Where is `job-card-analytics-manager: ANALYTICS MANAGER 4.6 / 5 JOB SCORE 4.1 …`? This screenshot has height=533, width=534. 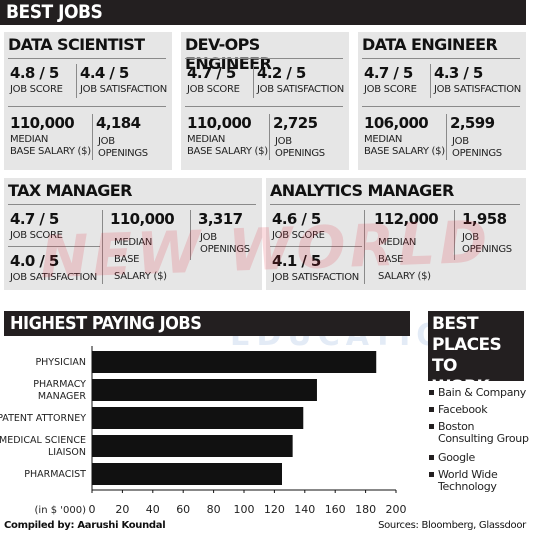
job-card-analytics-manager: ANALYTICS MANAGER 4.6 / 5 JOB SCORE 4.1 … is located at coordinates (396, 234).